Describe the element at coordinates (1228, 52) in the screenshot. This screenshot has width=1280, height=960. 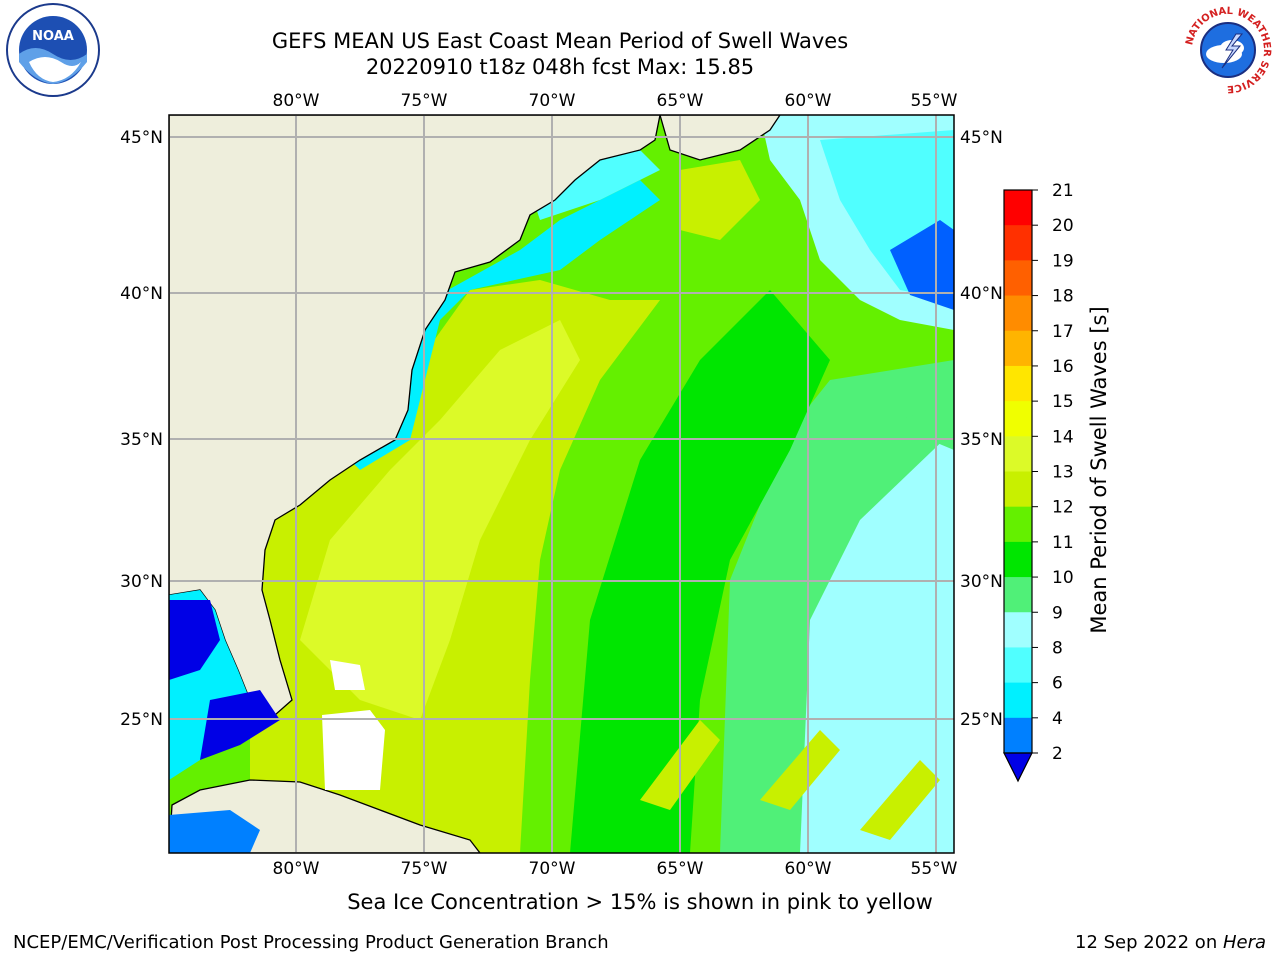
I see `national-weather-service-logo: NATIONAL WEATHER SERVICE` at that location.